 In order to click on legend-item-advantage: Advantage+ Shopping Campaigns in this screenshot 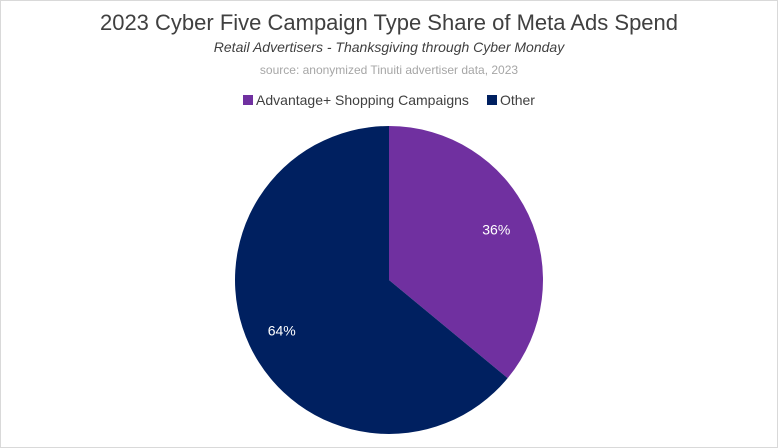, I will do `click(356, 100)`.